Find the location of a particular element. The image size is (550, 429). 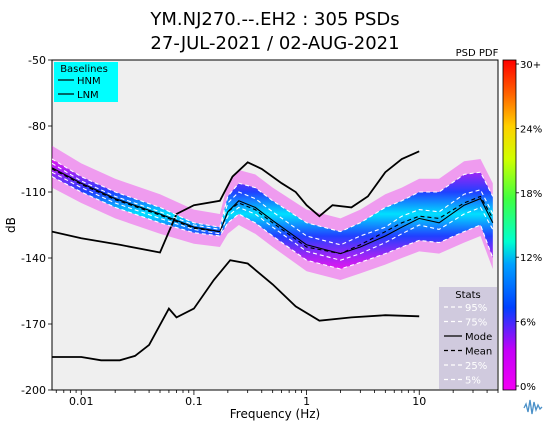

series-95pct-line is located at coordinates (273, 195).